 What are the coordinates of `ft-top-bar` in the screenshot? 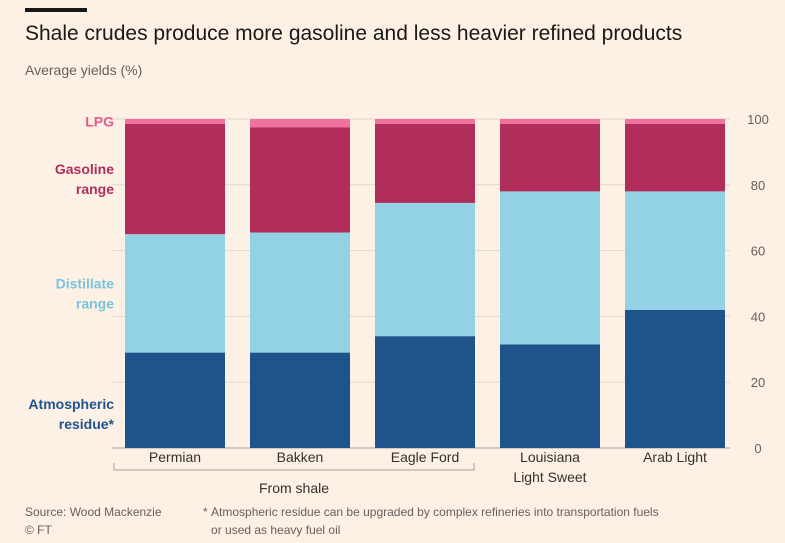 It's located at (56, 10).